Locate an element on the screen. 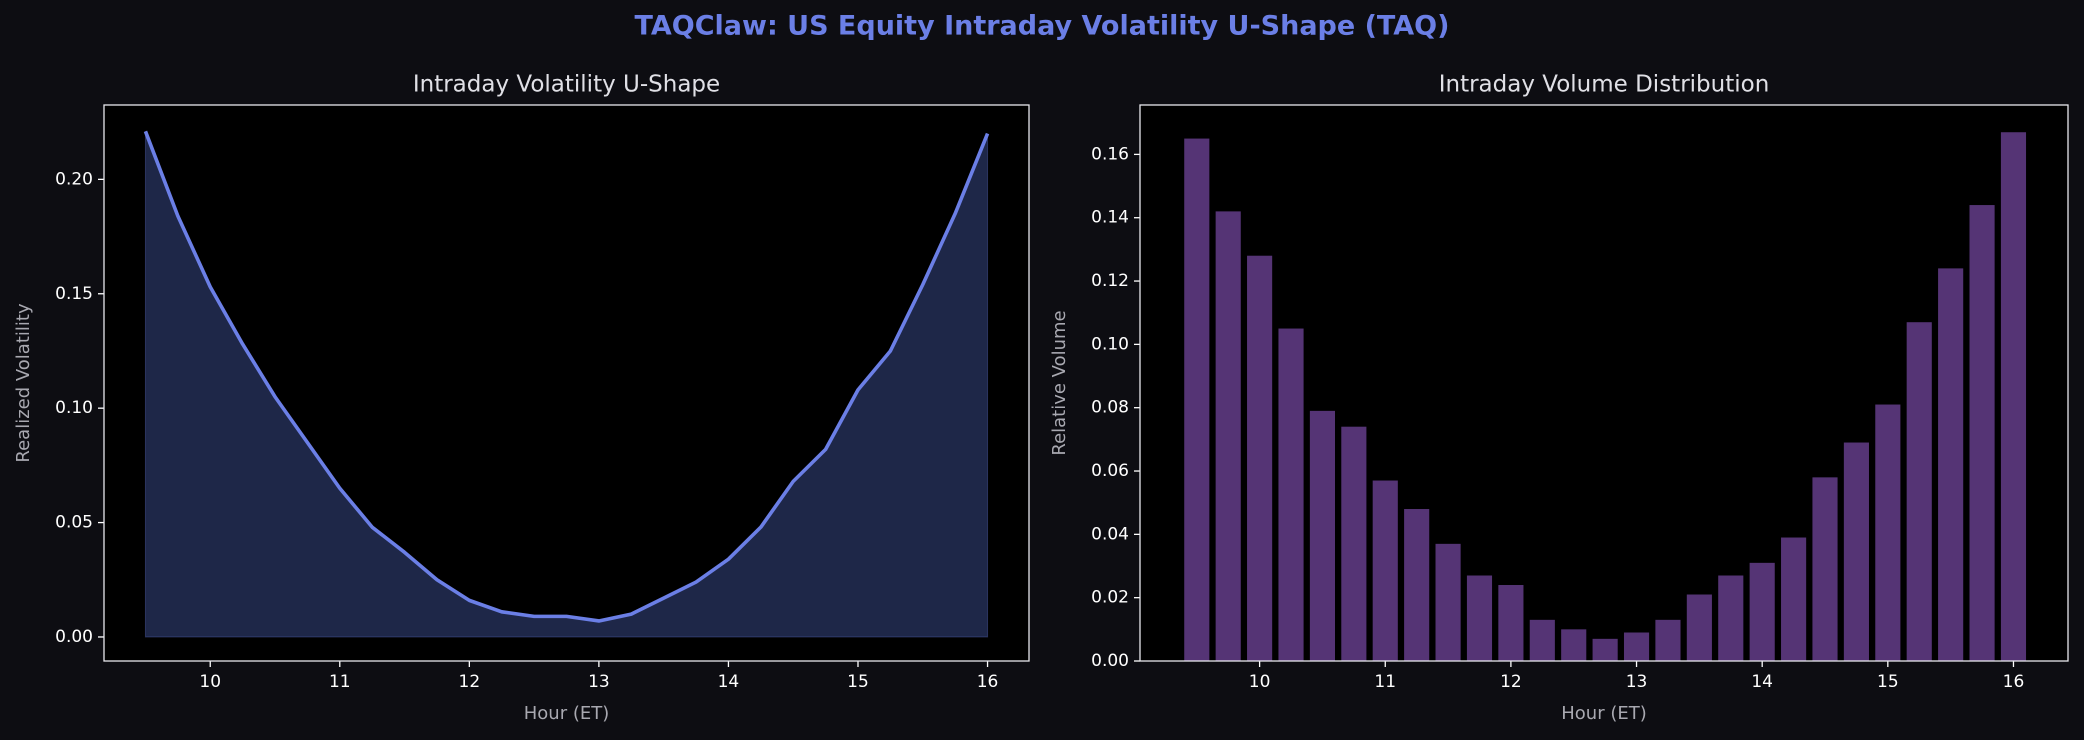  y-tick-label: 0.20 is located at coordinates (74, 179).